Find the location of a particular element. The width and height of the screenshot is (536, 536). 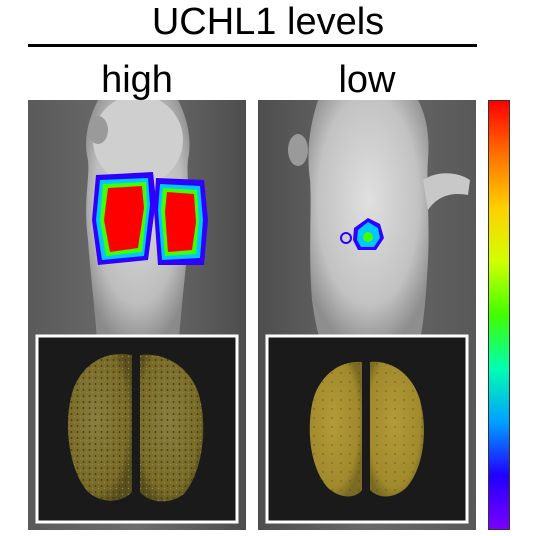

lung-inset-low is located at coordinates (367, 429).